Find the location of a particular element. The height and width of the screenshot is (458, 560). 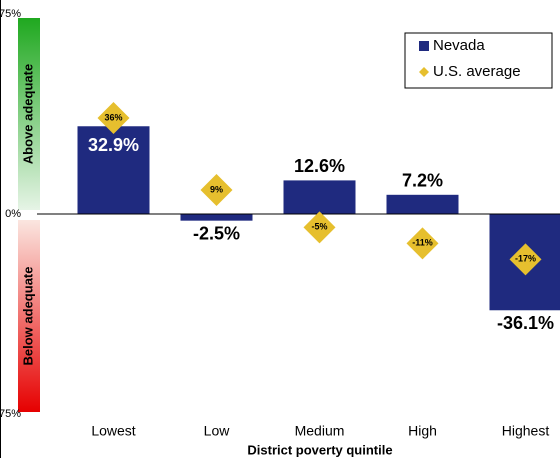

legend-label: U.S. average is located at coordinates (477, 71).